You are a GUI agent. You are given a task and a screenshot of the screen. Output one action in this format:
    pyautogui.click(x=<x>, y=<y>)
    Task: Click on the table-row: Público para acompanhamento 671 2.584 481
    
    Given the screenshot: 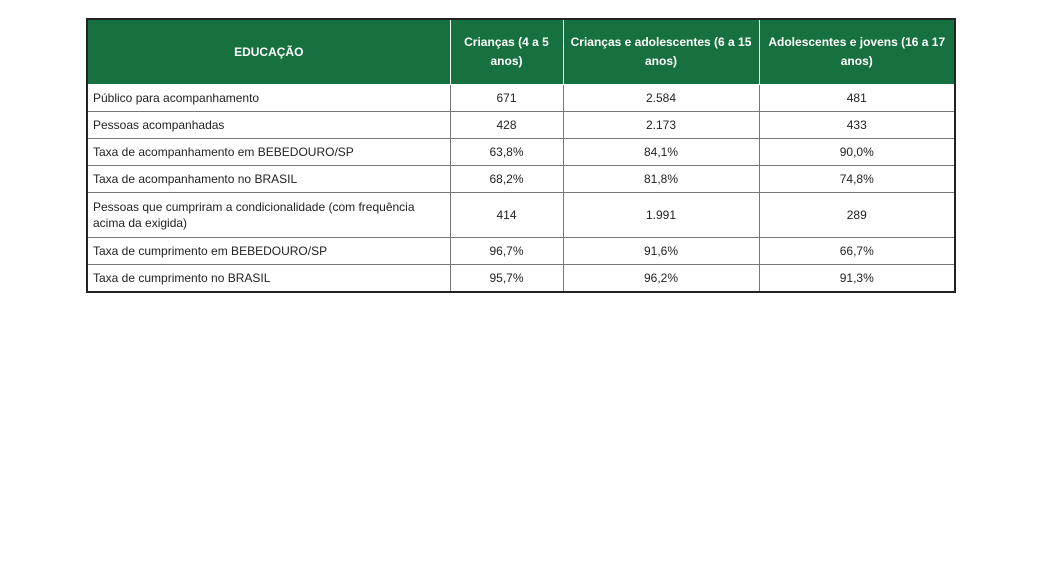 What is the action you would take?
    pyautogui.click(x=521, y=98)
    